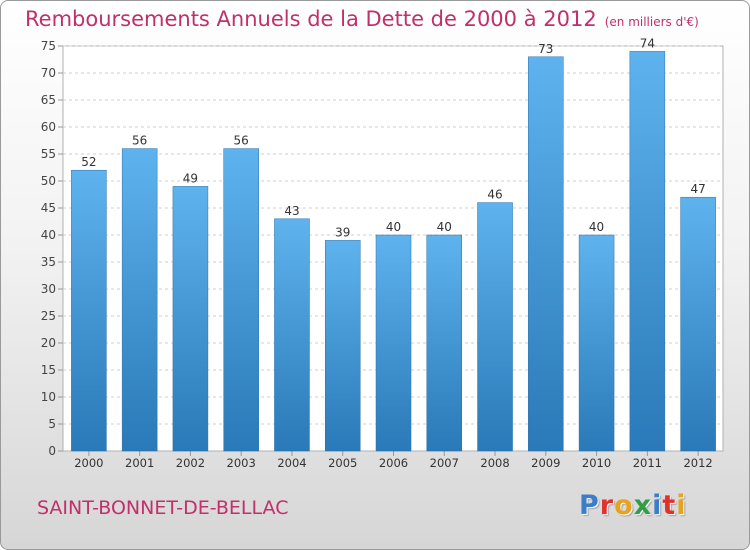 The width and height of the screenshot is (750, 550). What do you see at coordinates (48, 397) in the screenshot?
I see `y-tick-label: 10` at bounding box center [48, 397].